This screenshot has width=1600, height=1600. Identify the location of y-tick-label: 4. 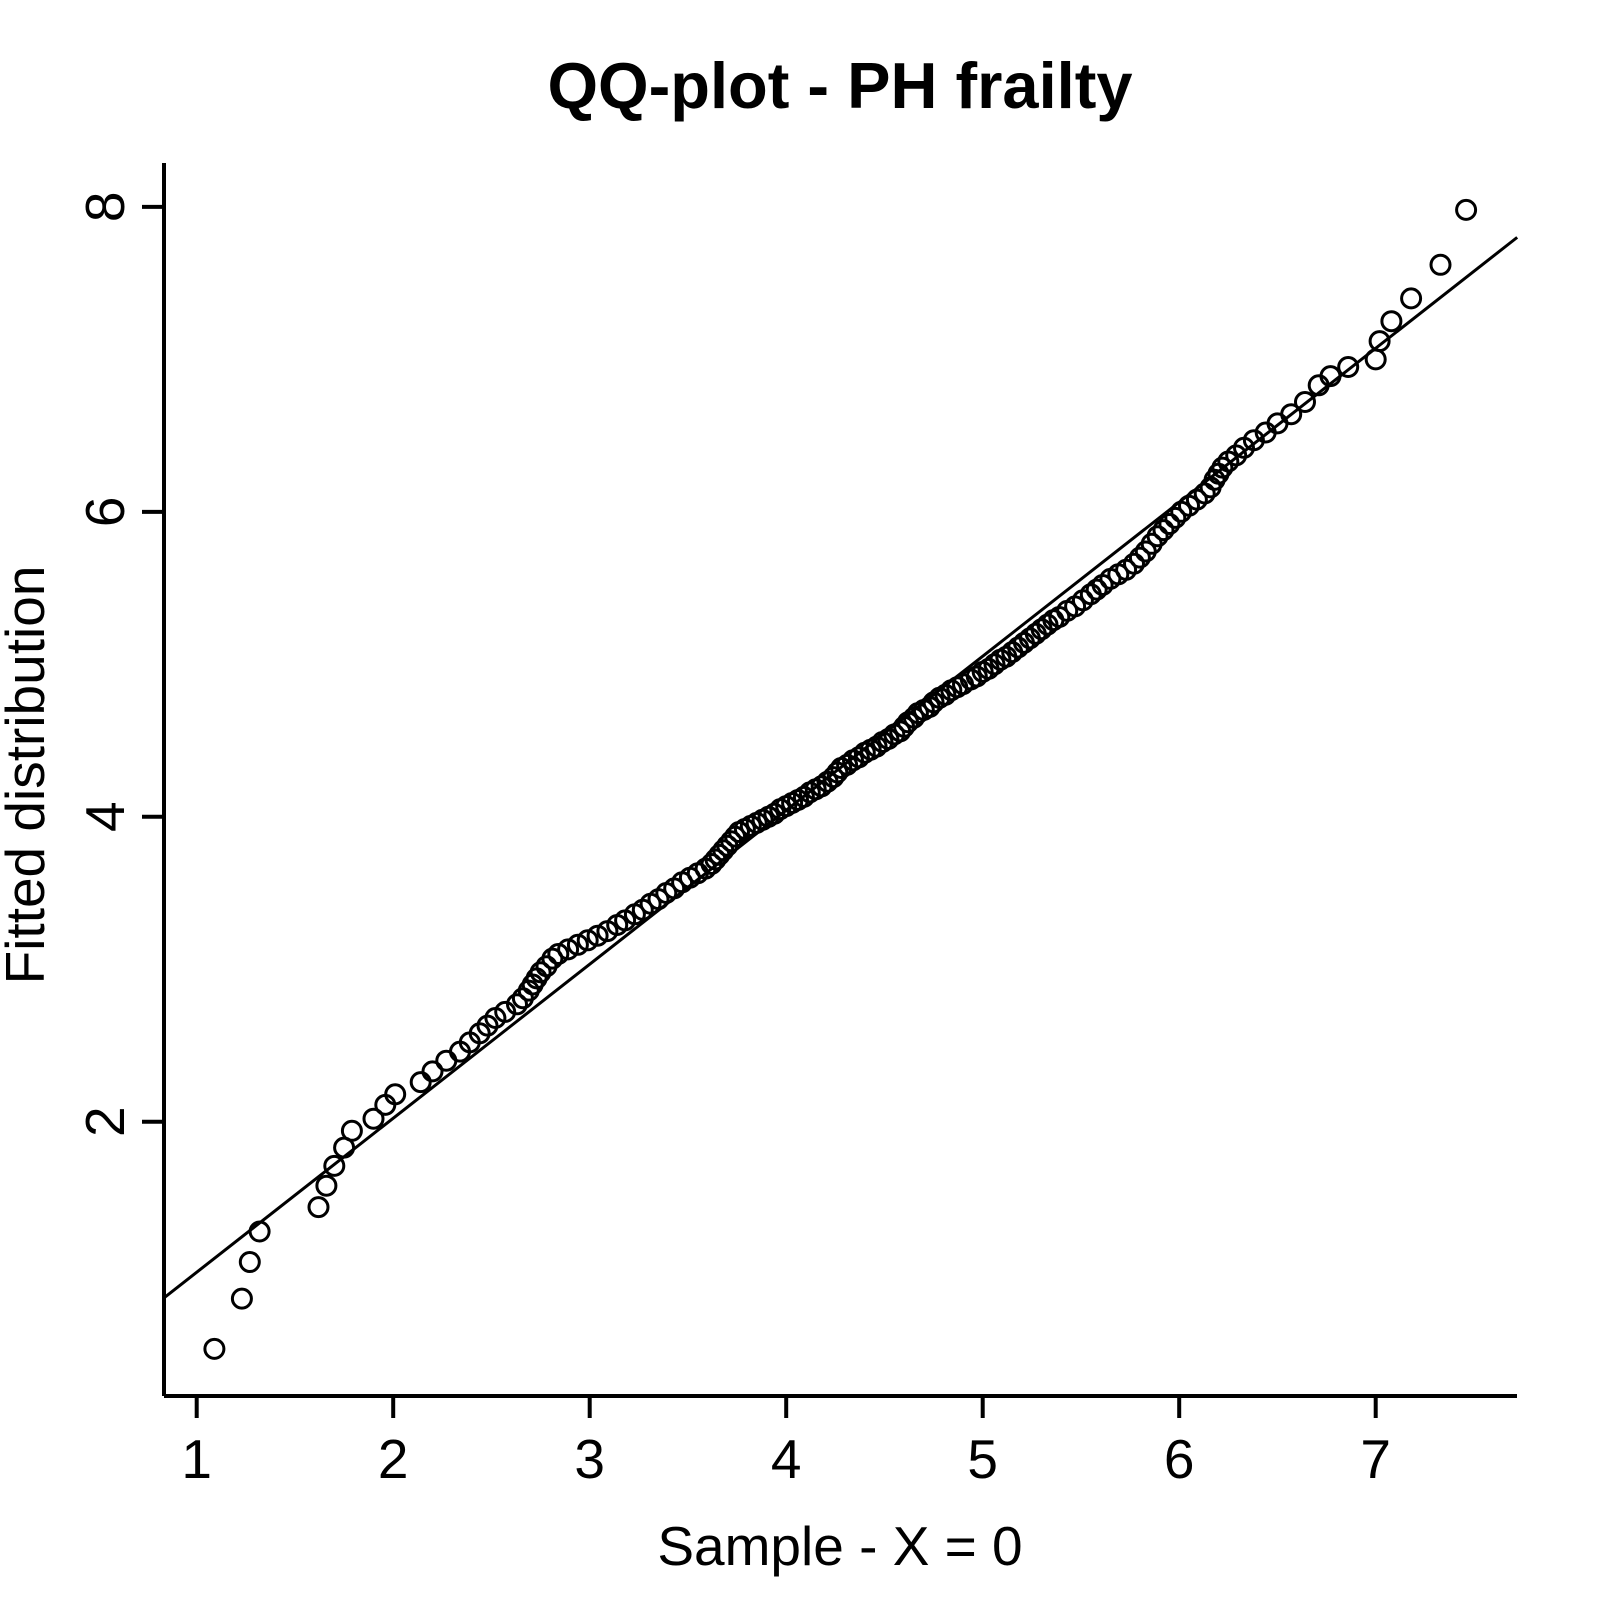
(105, 816).